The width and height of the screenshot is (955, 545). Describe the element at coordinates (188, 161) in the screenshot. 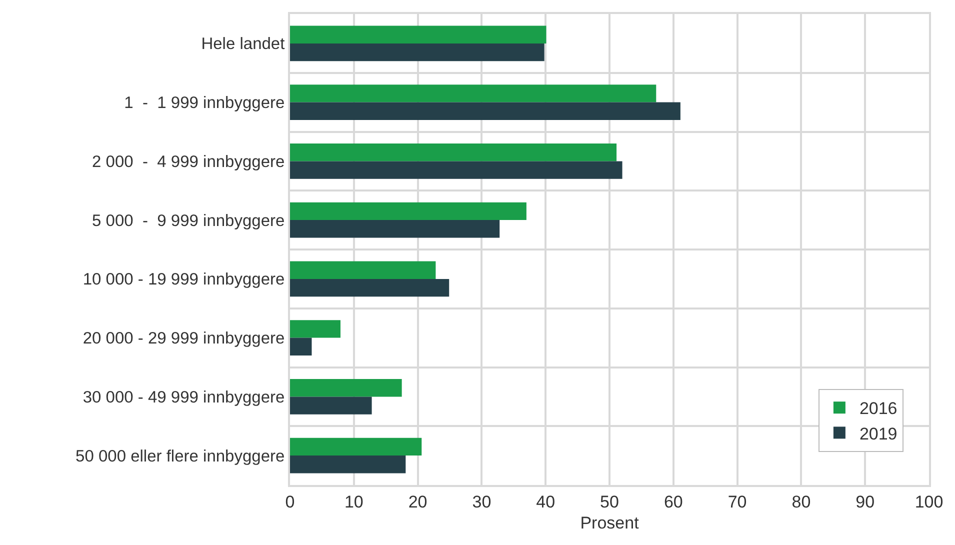

I see `y-tick-label: 2 000 - 4 999 innbyggere` at that location.